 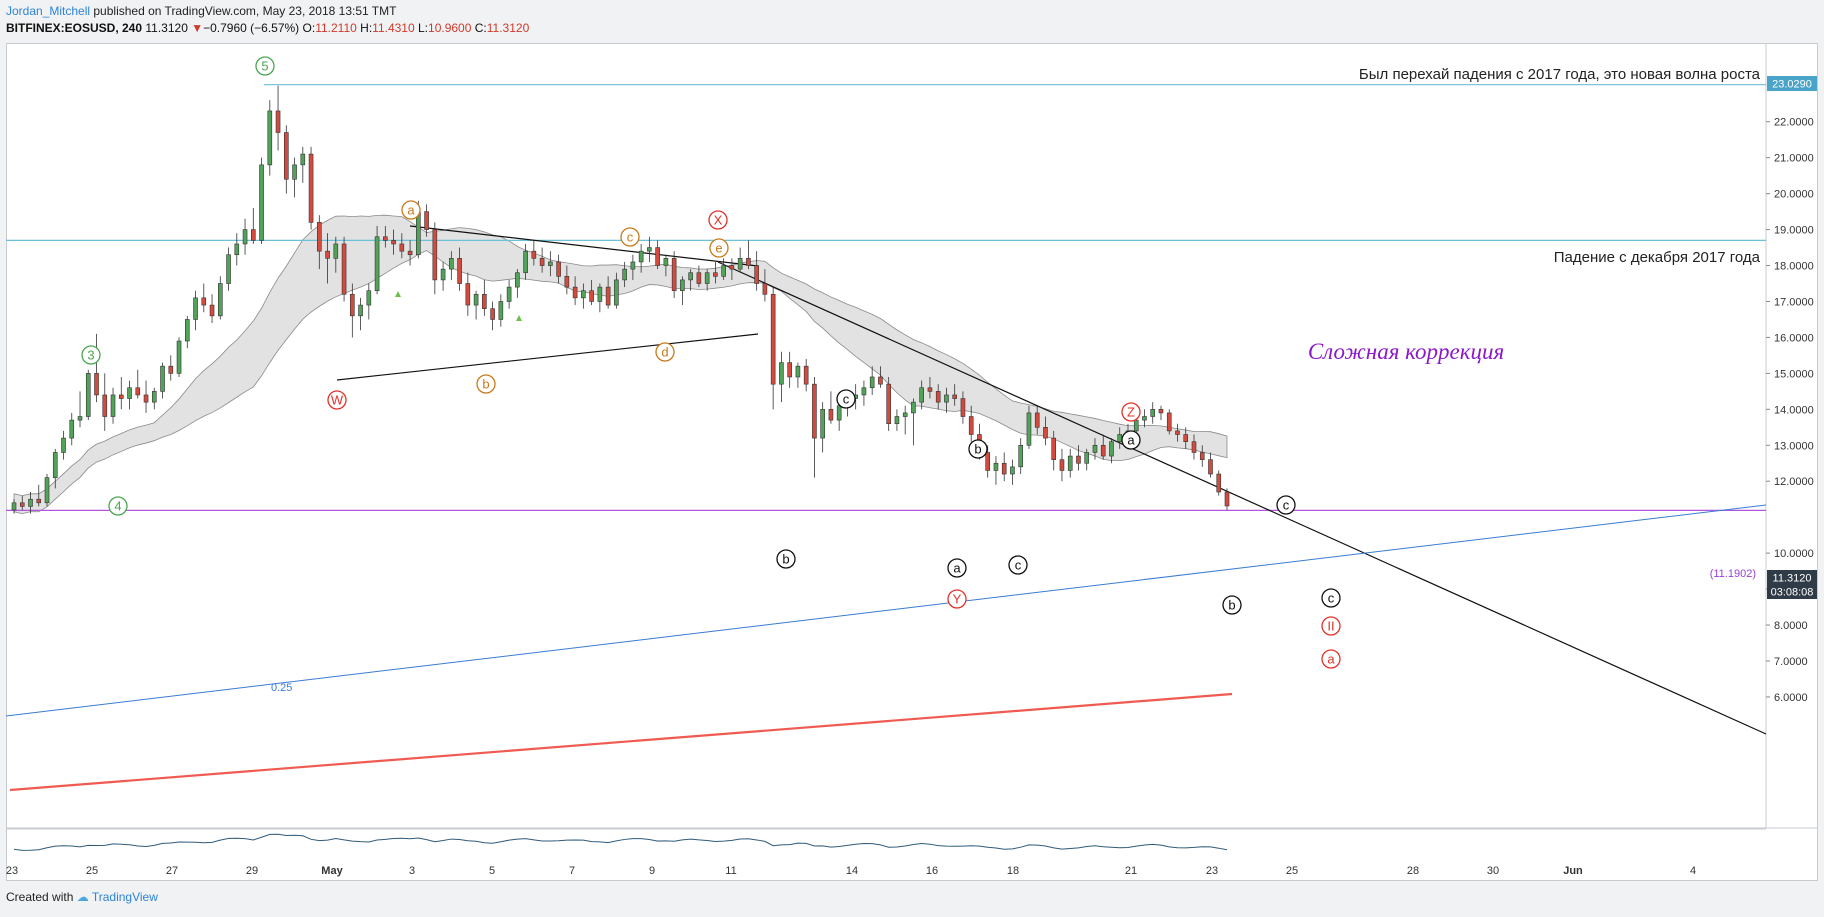 What do you see at coordinates (124, 897) in the screenshot?
I see `tradingview-link: TradingView` at bounding box center [124, 897].